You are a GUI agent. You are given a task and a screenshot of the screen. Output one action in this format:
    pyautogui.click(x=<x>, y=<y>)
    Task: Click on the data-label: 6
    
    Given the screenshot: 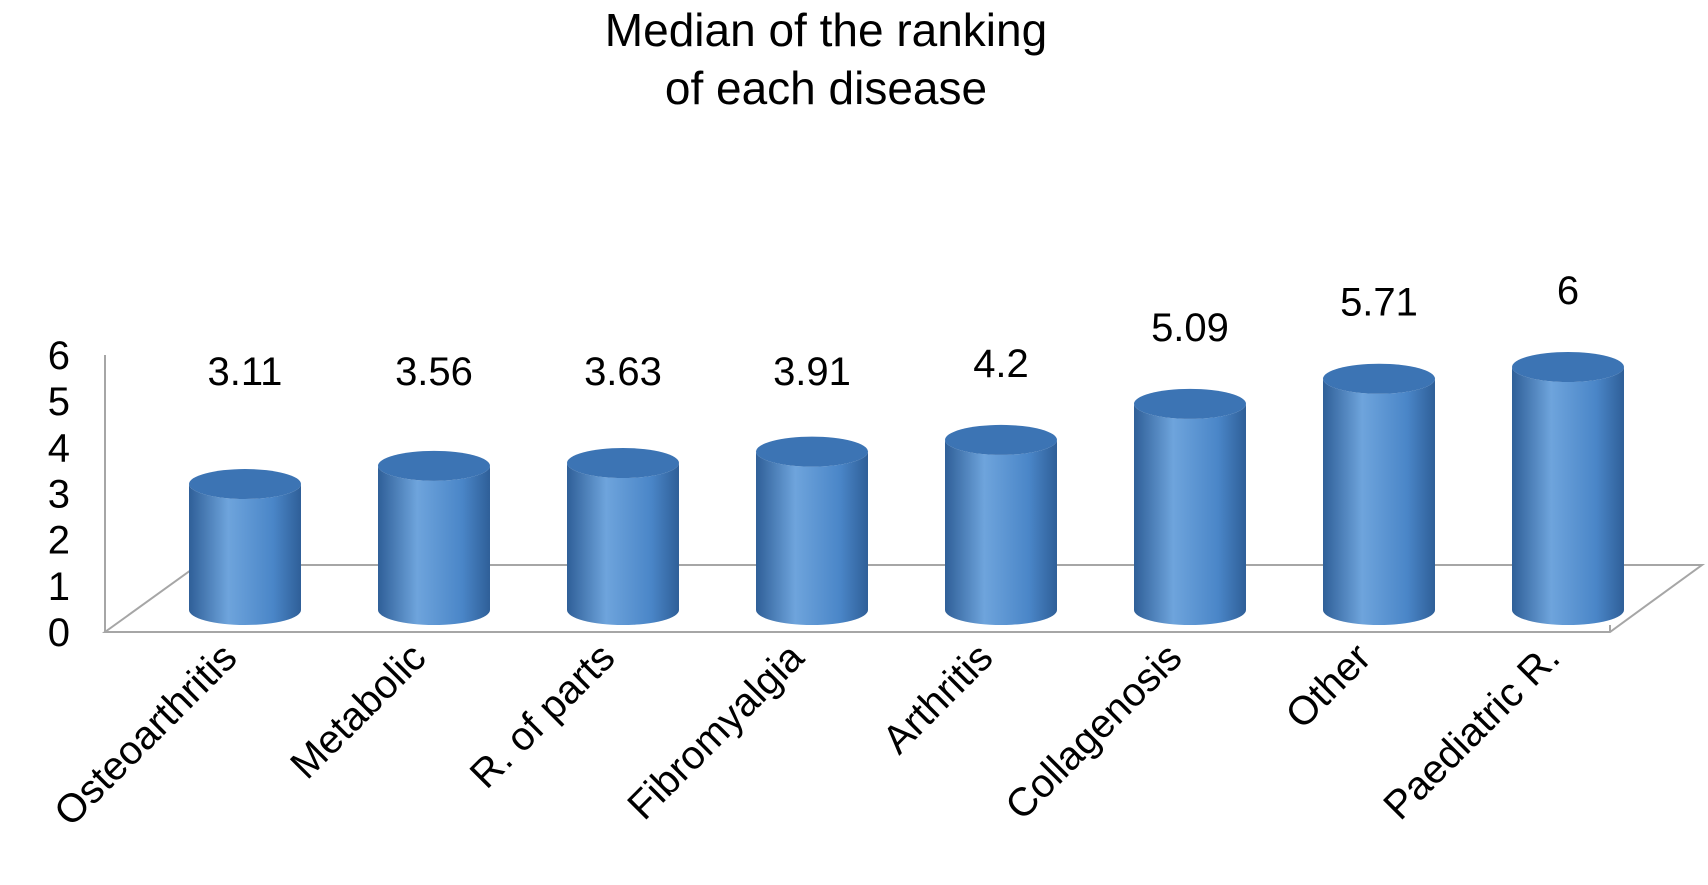 What is the action you would take?
    pyautogui.click(x=1568, y=291)
    